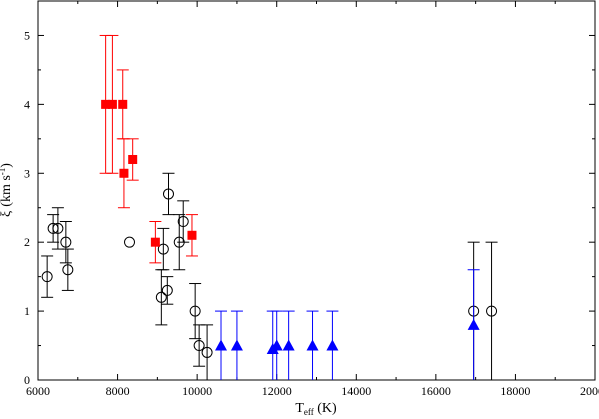 The image size is (599, 419). Describe the element at coordinates (27, 104) in the screenshot. I see `y-tick-label: 4` at that location.